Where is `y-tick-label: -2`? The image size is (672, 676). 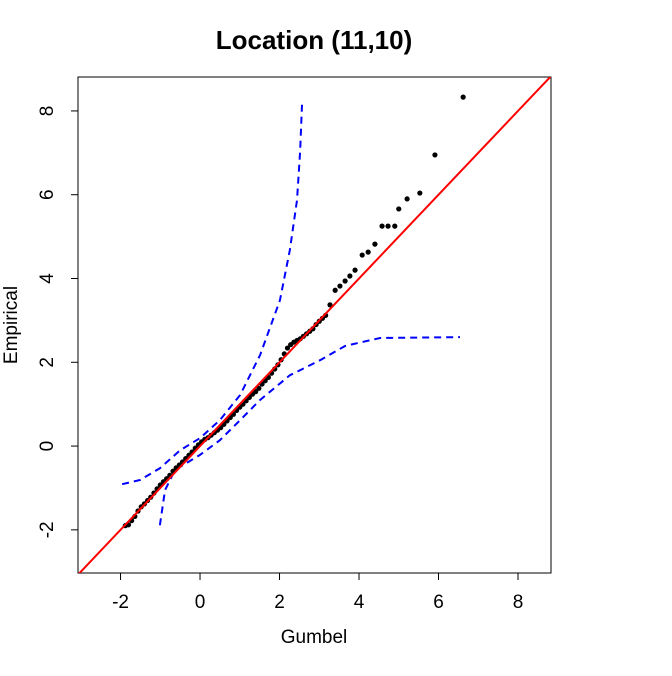
y-tick-label: -2 is located at coordinates (47, 529).